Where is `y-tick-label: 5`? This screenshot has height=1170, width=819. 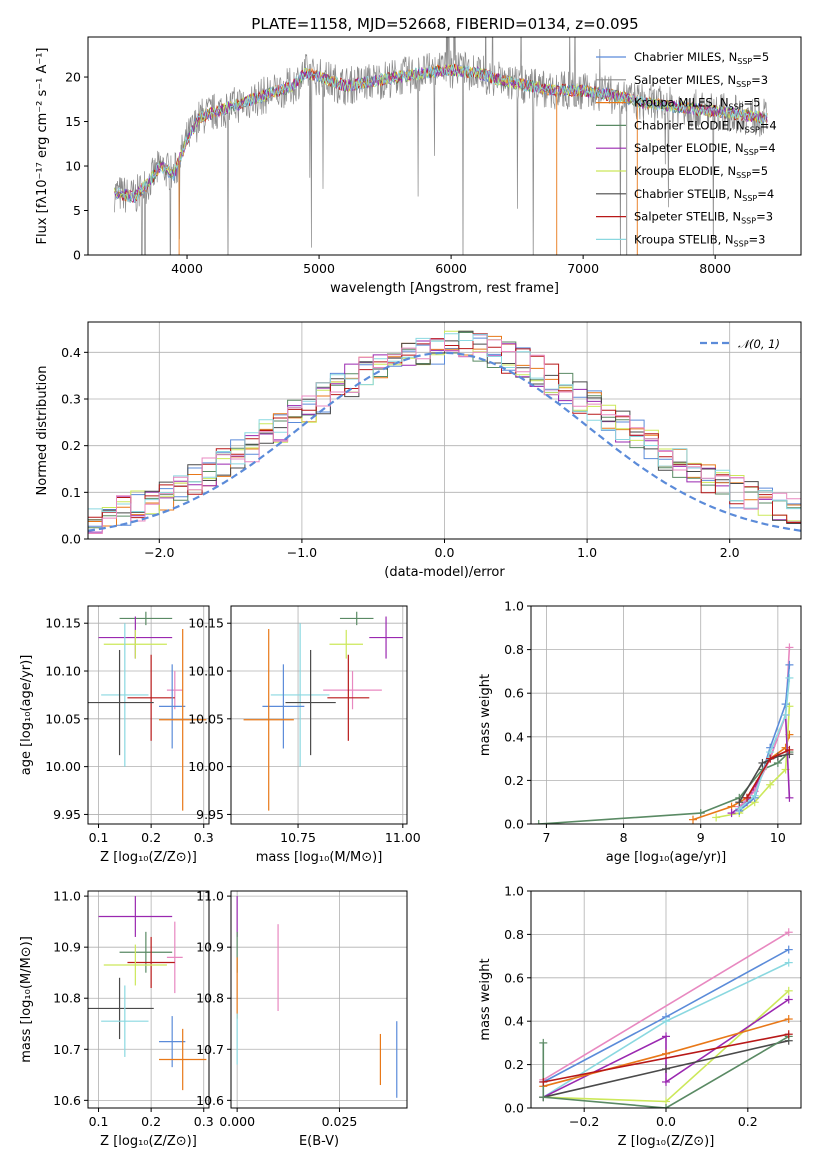
y-tick-label: 5 is located at coordinates (77, 210).